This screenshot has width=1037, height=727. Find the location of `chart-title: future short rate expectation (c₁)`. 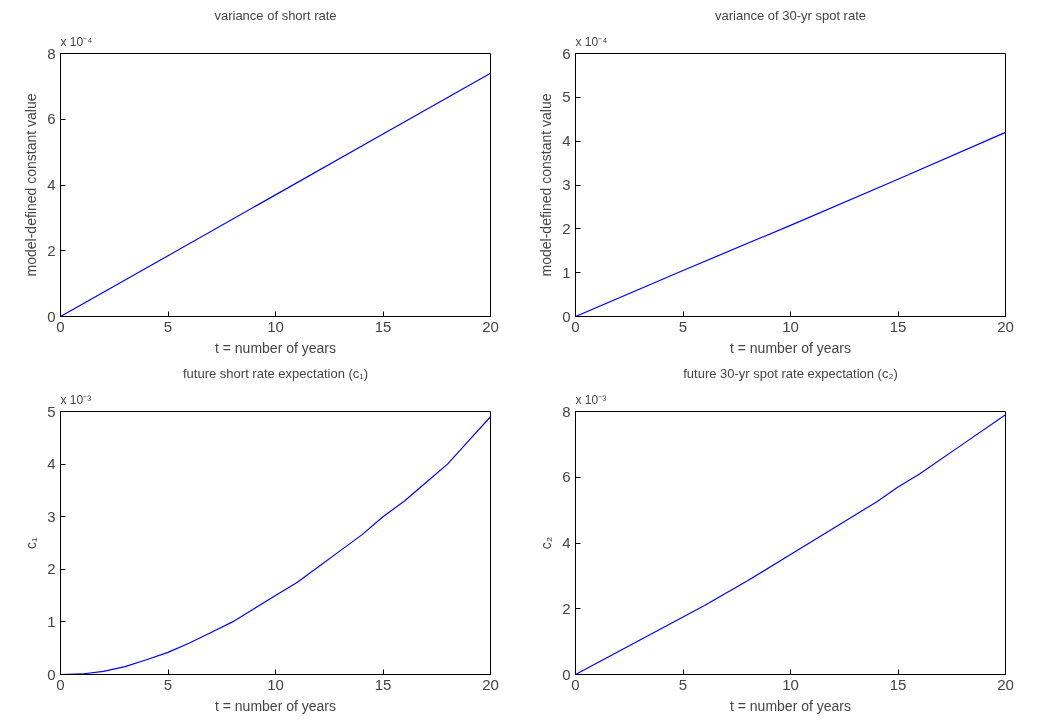

chart-title: future short rate expectation (c₁) is located at coordinates (275, 373).